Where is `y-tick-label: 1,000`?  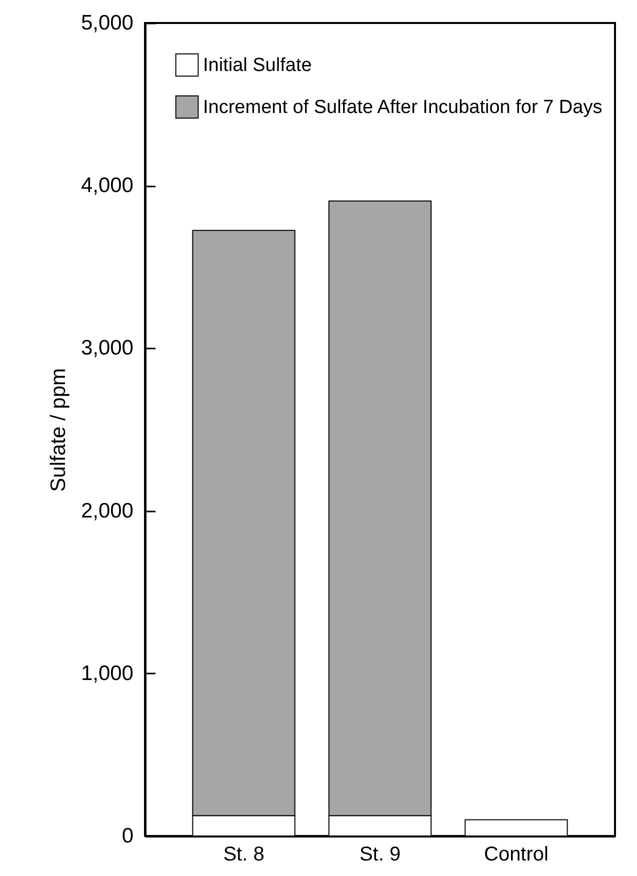
y-tick-label: 1,000 is located at coordinates (107, 673).